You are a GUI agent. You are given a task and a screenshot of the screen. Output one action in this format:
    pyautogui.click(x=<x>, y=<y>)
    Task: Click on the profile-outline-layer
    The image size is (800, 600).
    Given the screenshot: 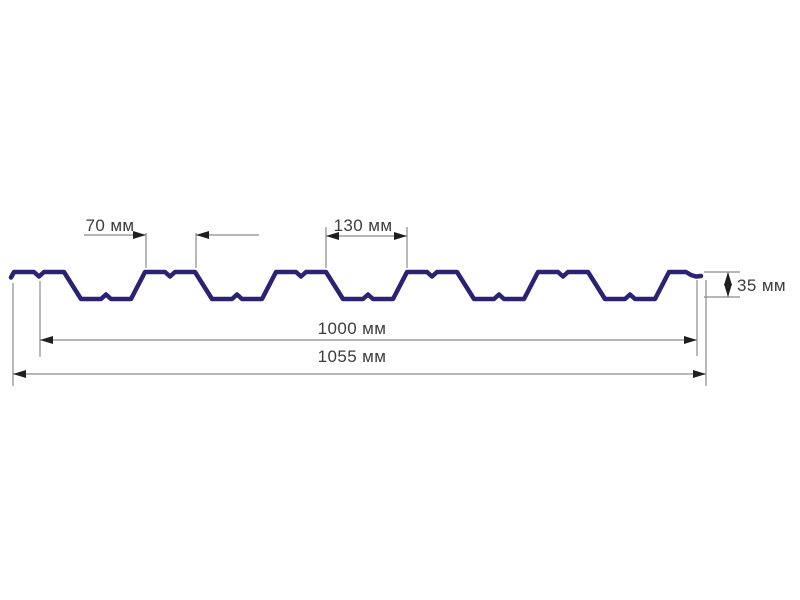 What is the action you would take?
    pyautogui.click(x=356, y=285)
    